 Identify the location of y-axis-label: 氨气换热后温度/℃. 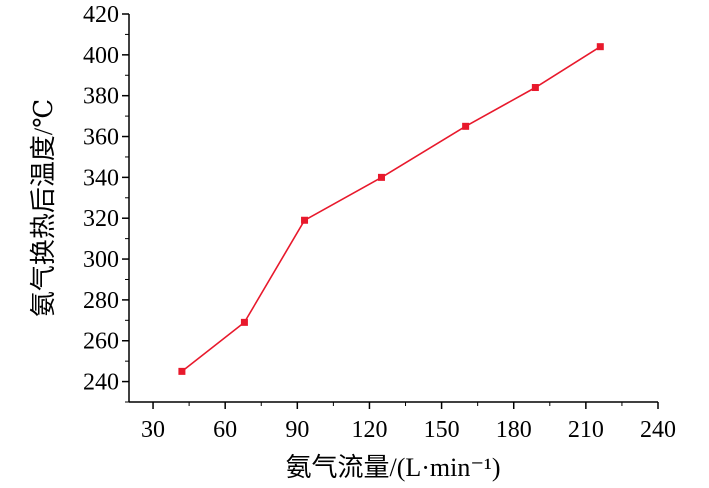
(43, 208).